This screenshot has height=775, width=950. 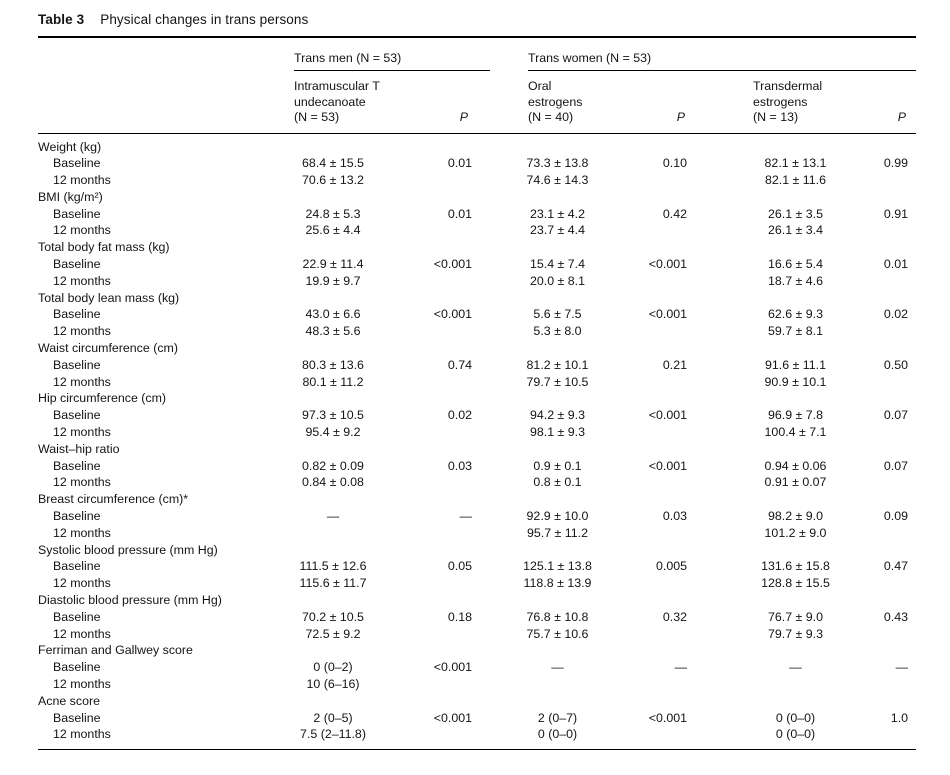 I want to click on cell-p3: 0.50, so click(x=896, y=364).